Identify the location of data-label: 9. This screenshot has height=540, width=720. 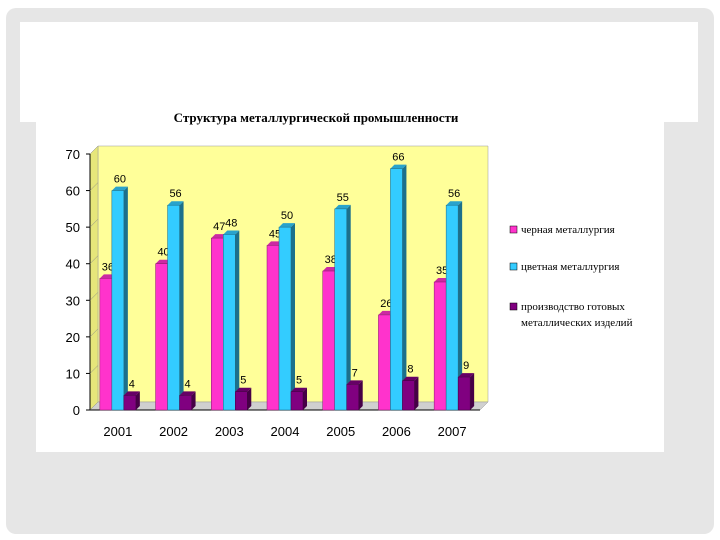
(466, 366).